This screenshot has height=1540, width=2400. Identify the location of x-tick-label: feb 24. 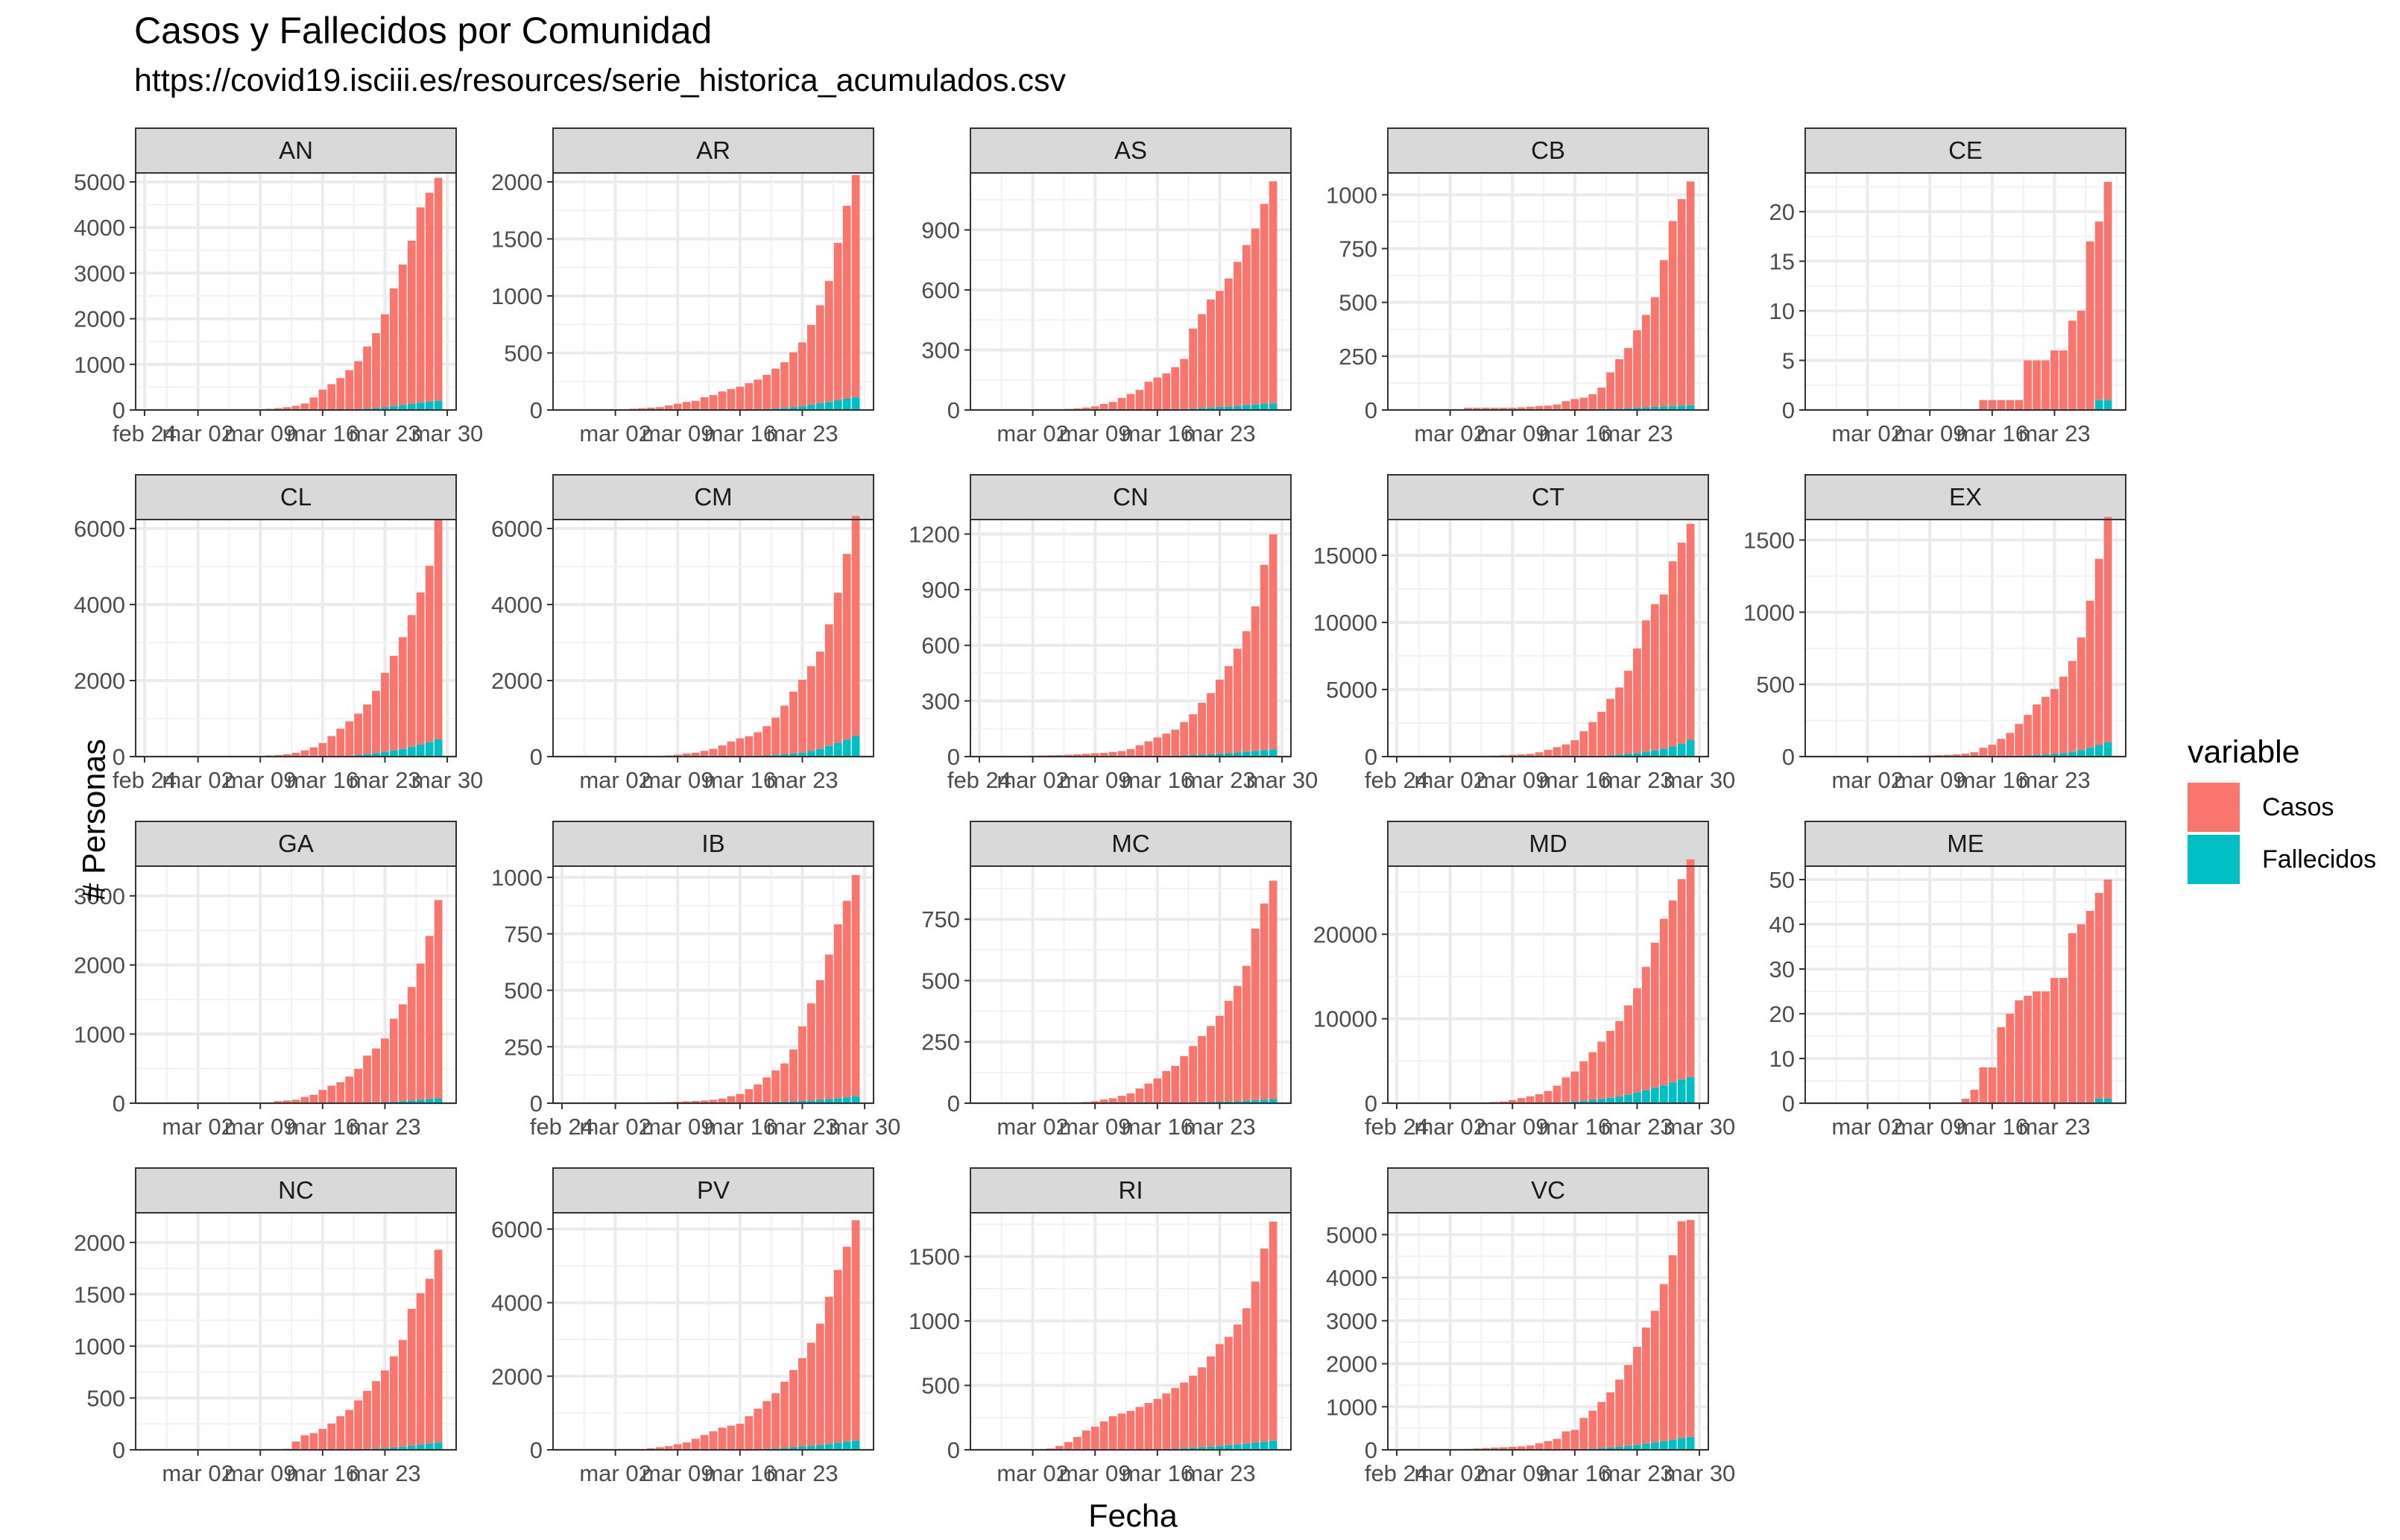
(1397, 1473).